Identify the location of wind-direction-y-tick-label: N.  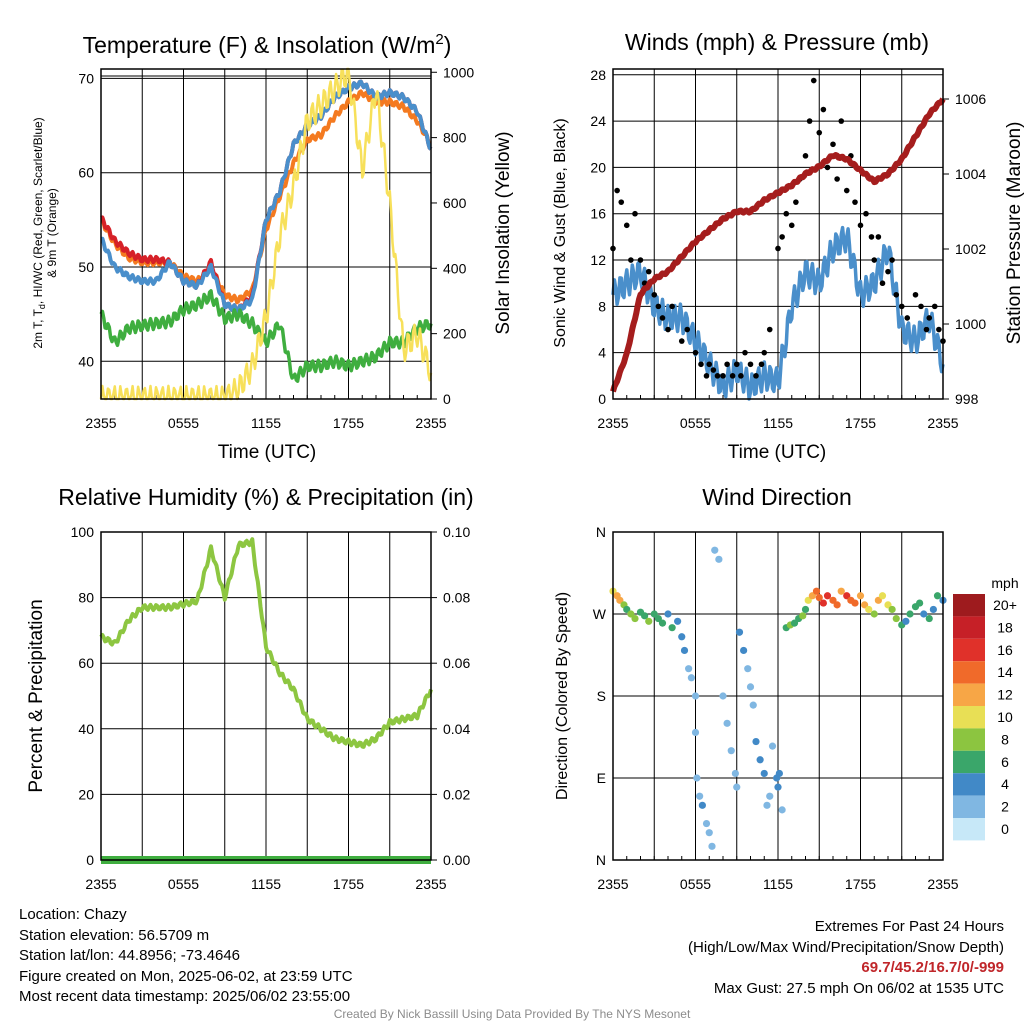
(601, 532).